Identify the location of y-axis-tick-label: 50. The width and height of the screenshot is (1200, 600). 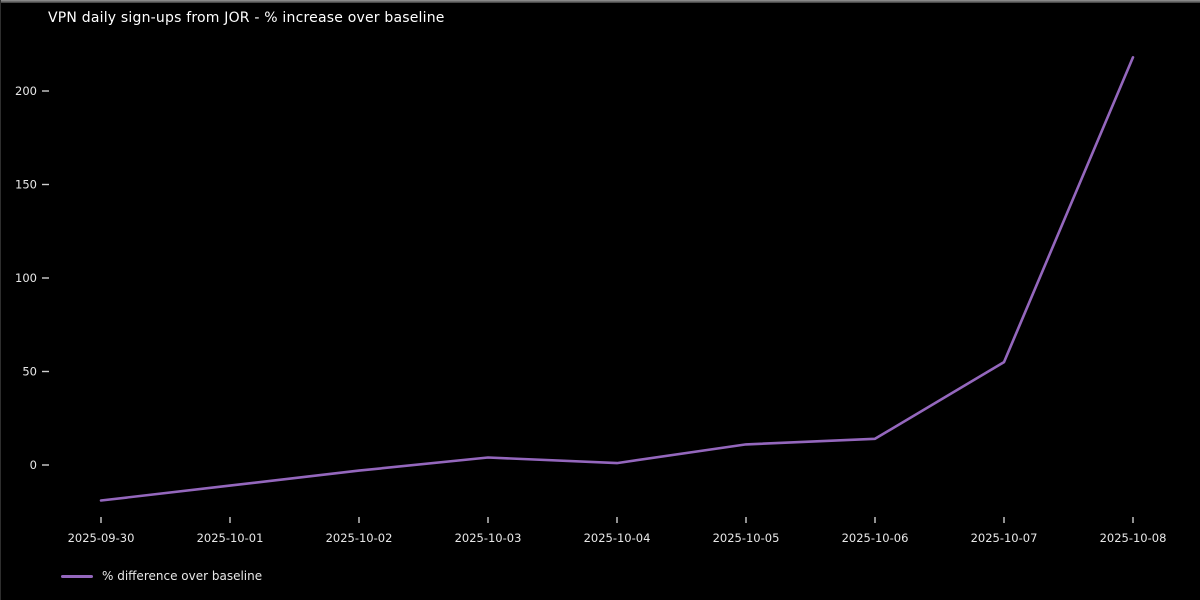
(29, 372).